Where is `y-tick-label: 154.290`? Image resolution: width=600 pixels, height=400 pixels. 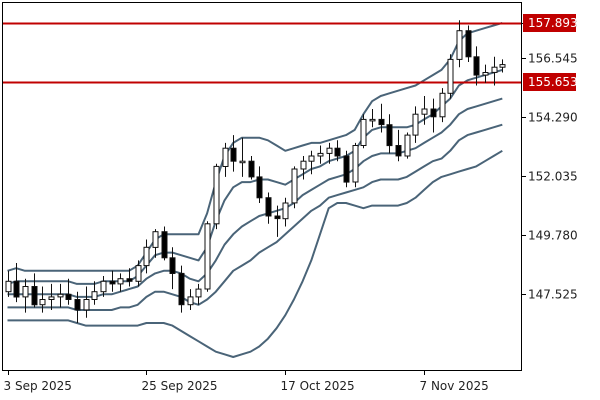 y-tick-label: 154.290 is located at coordinates (553, 118).